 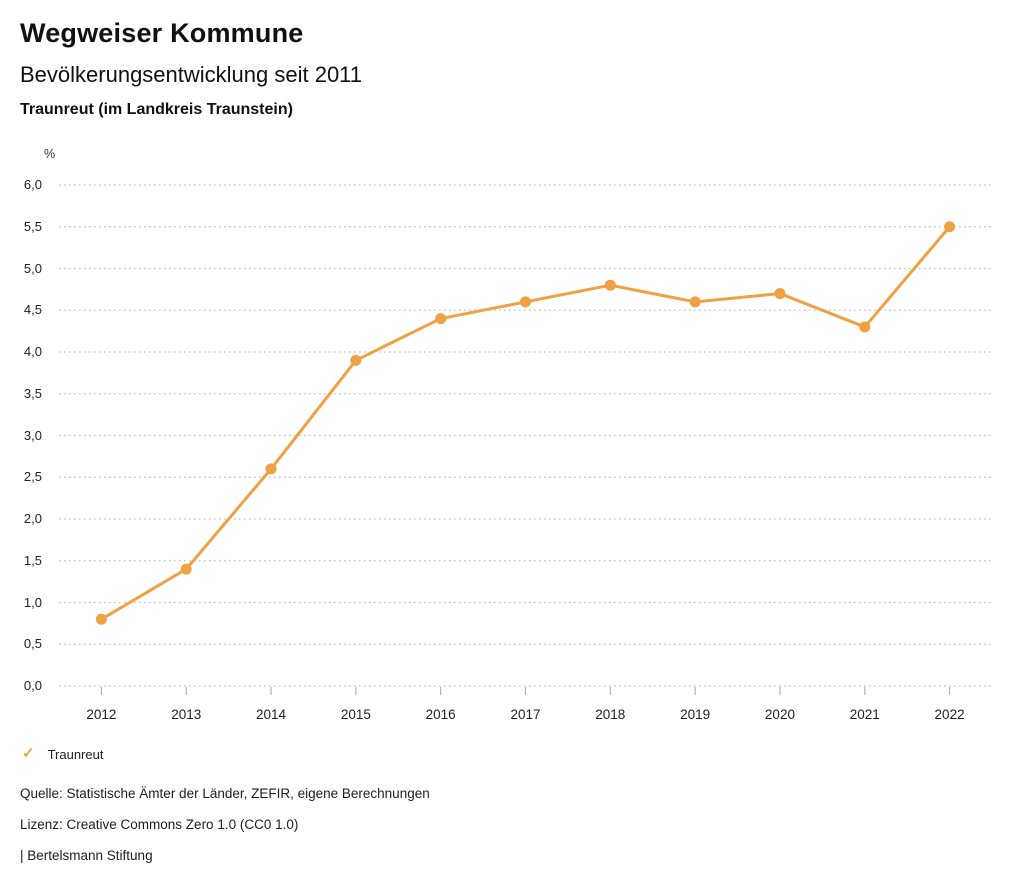 I want to click on x-tick-label: 2021, so click(x=864, y=714).